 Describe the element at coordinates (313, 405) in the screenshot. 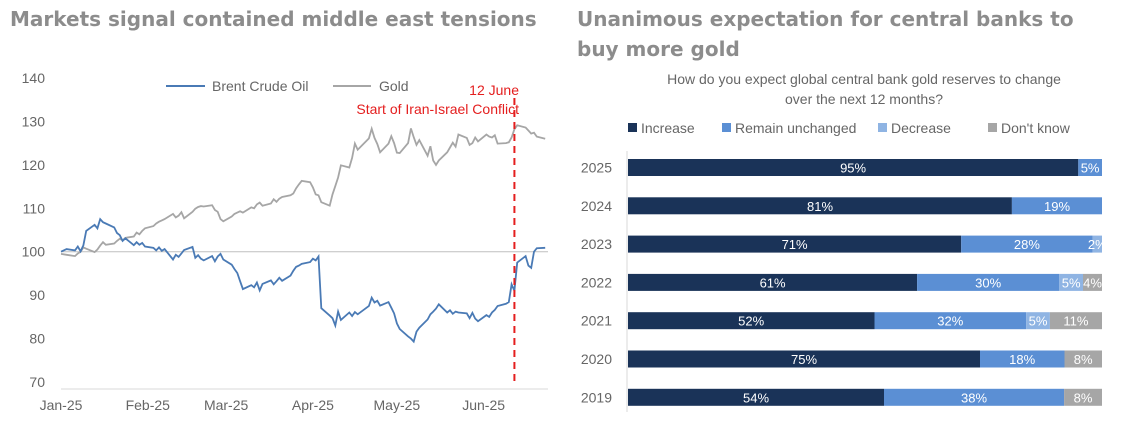

I see `x-tick-label: Apr-25` at that location.